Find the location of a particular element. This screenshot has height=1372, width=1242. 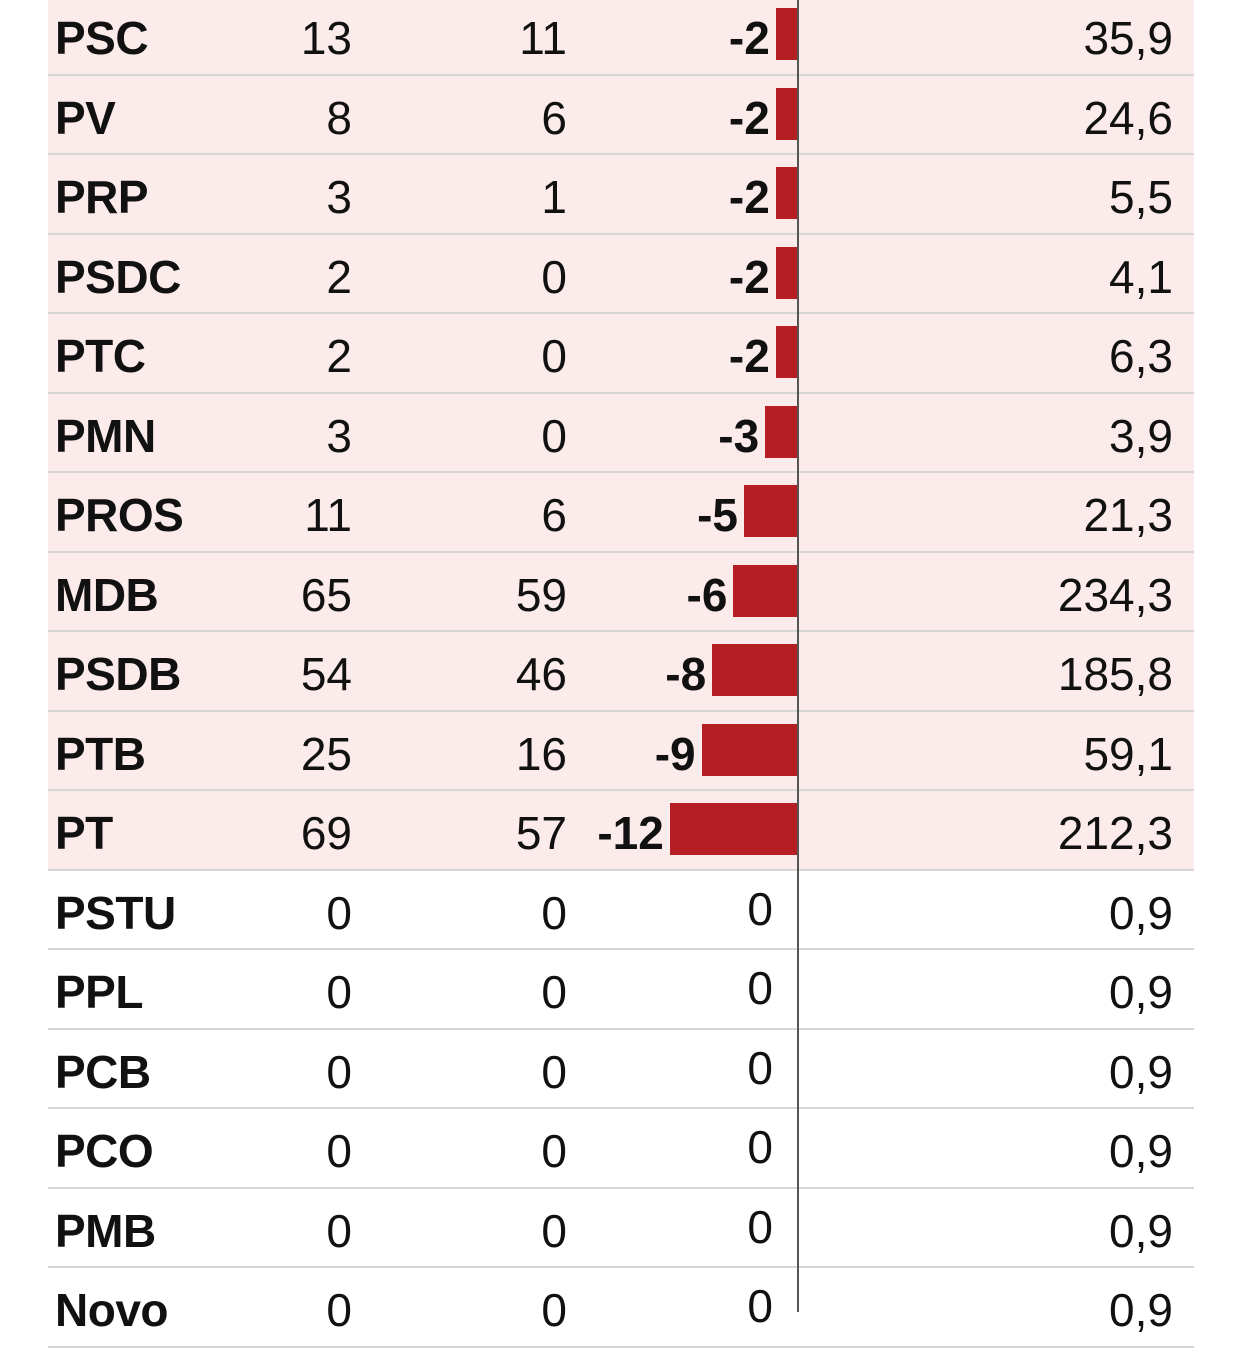

party-name: PSDC is located at coordinates (118, 276).